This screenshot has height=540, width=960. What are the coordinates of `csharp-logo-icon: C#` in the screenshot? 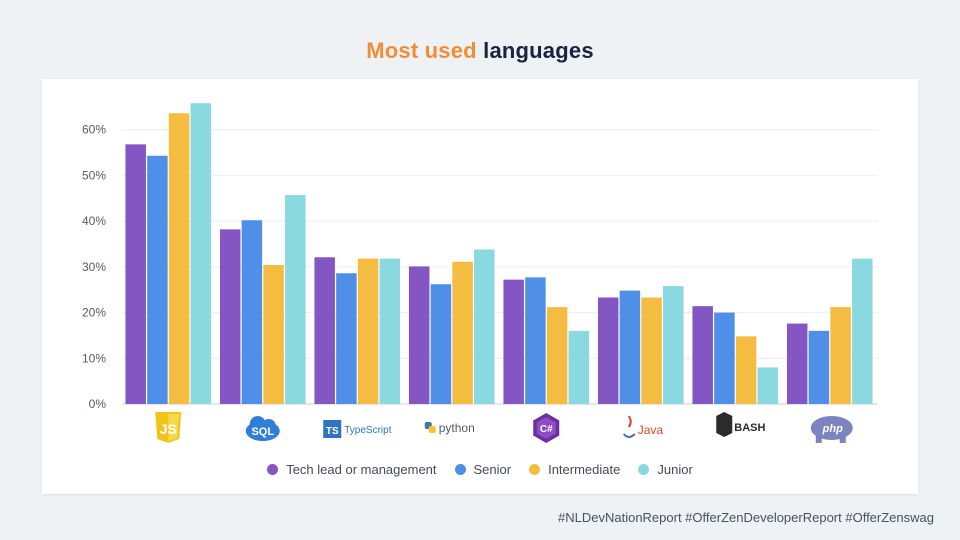 It's located at (546, 428).